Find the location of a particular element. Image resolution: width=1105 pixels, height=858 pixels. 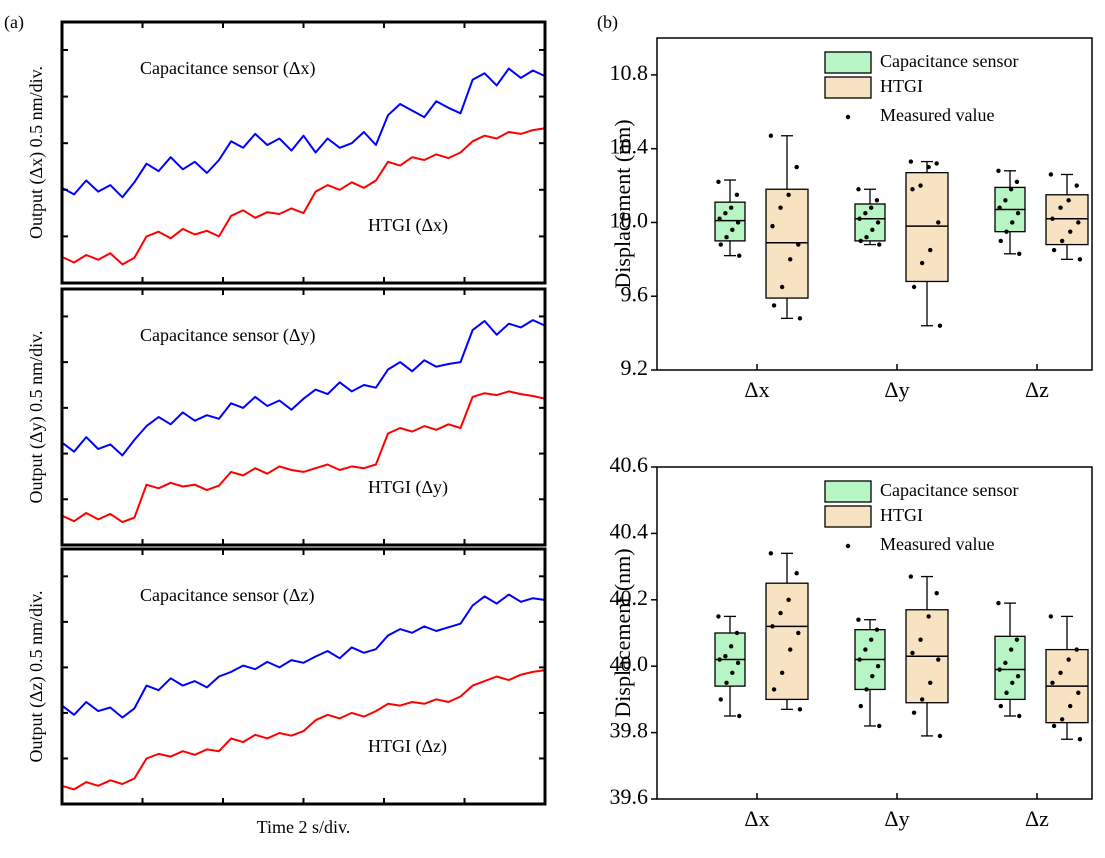

legend-label: Measured value is located at coordinates (937, 115).